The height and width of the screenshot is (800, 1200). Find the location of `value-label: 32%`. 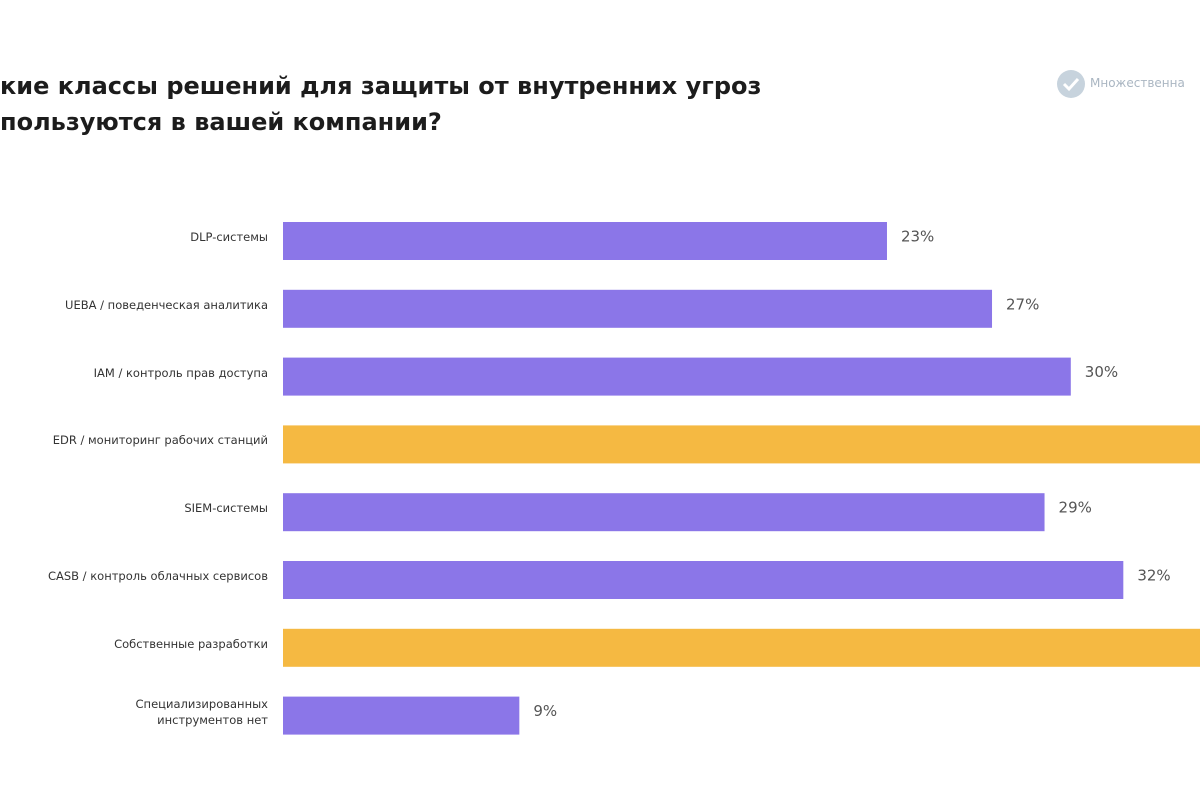

value-label: 32% is located at coordinates (1153, 576).